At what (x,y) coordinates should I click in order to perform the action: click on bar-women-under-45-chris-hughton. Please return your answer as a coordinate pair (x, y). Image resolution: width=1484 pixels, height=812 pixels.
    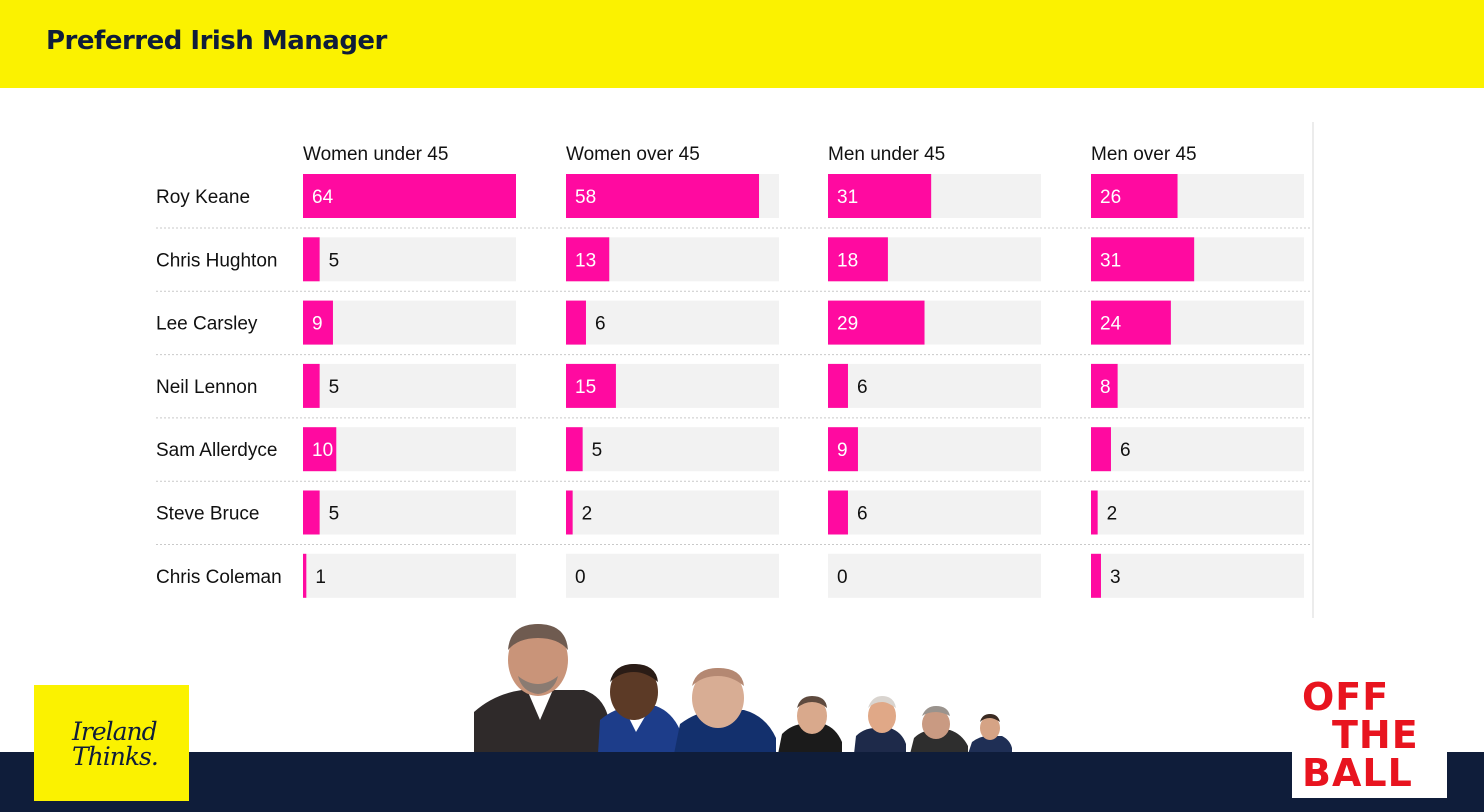
    Looking at the image, I should click on (311, 259).